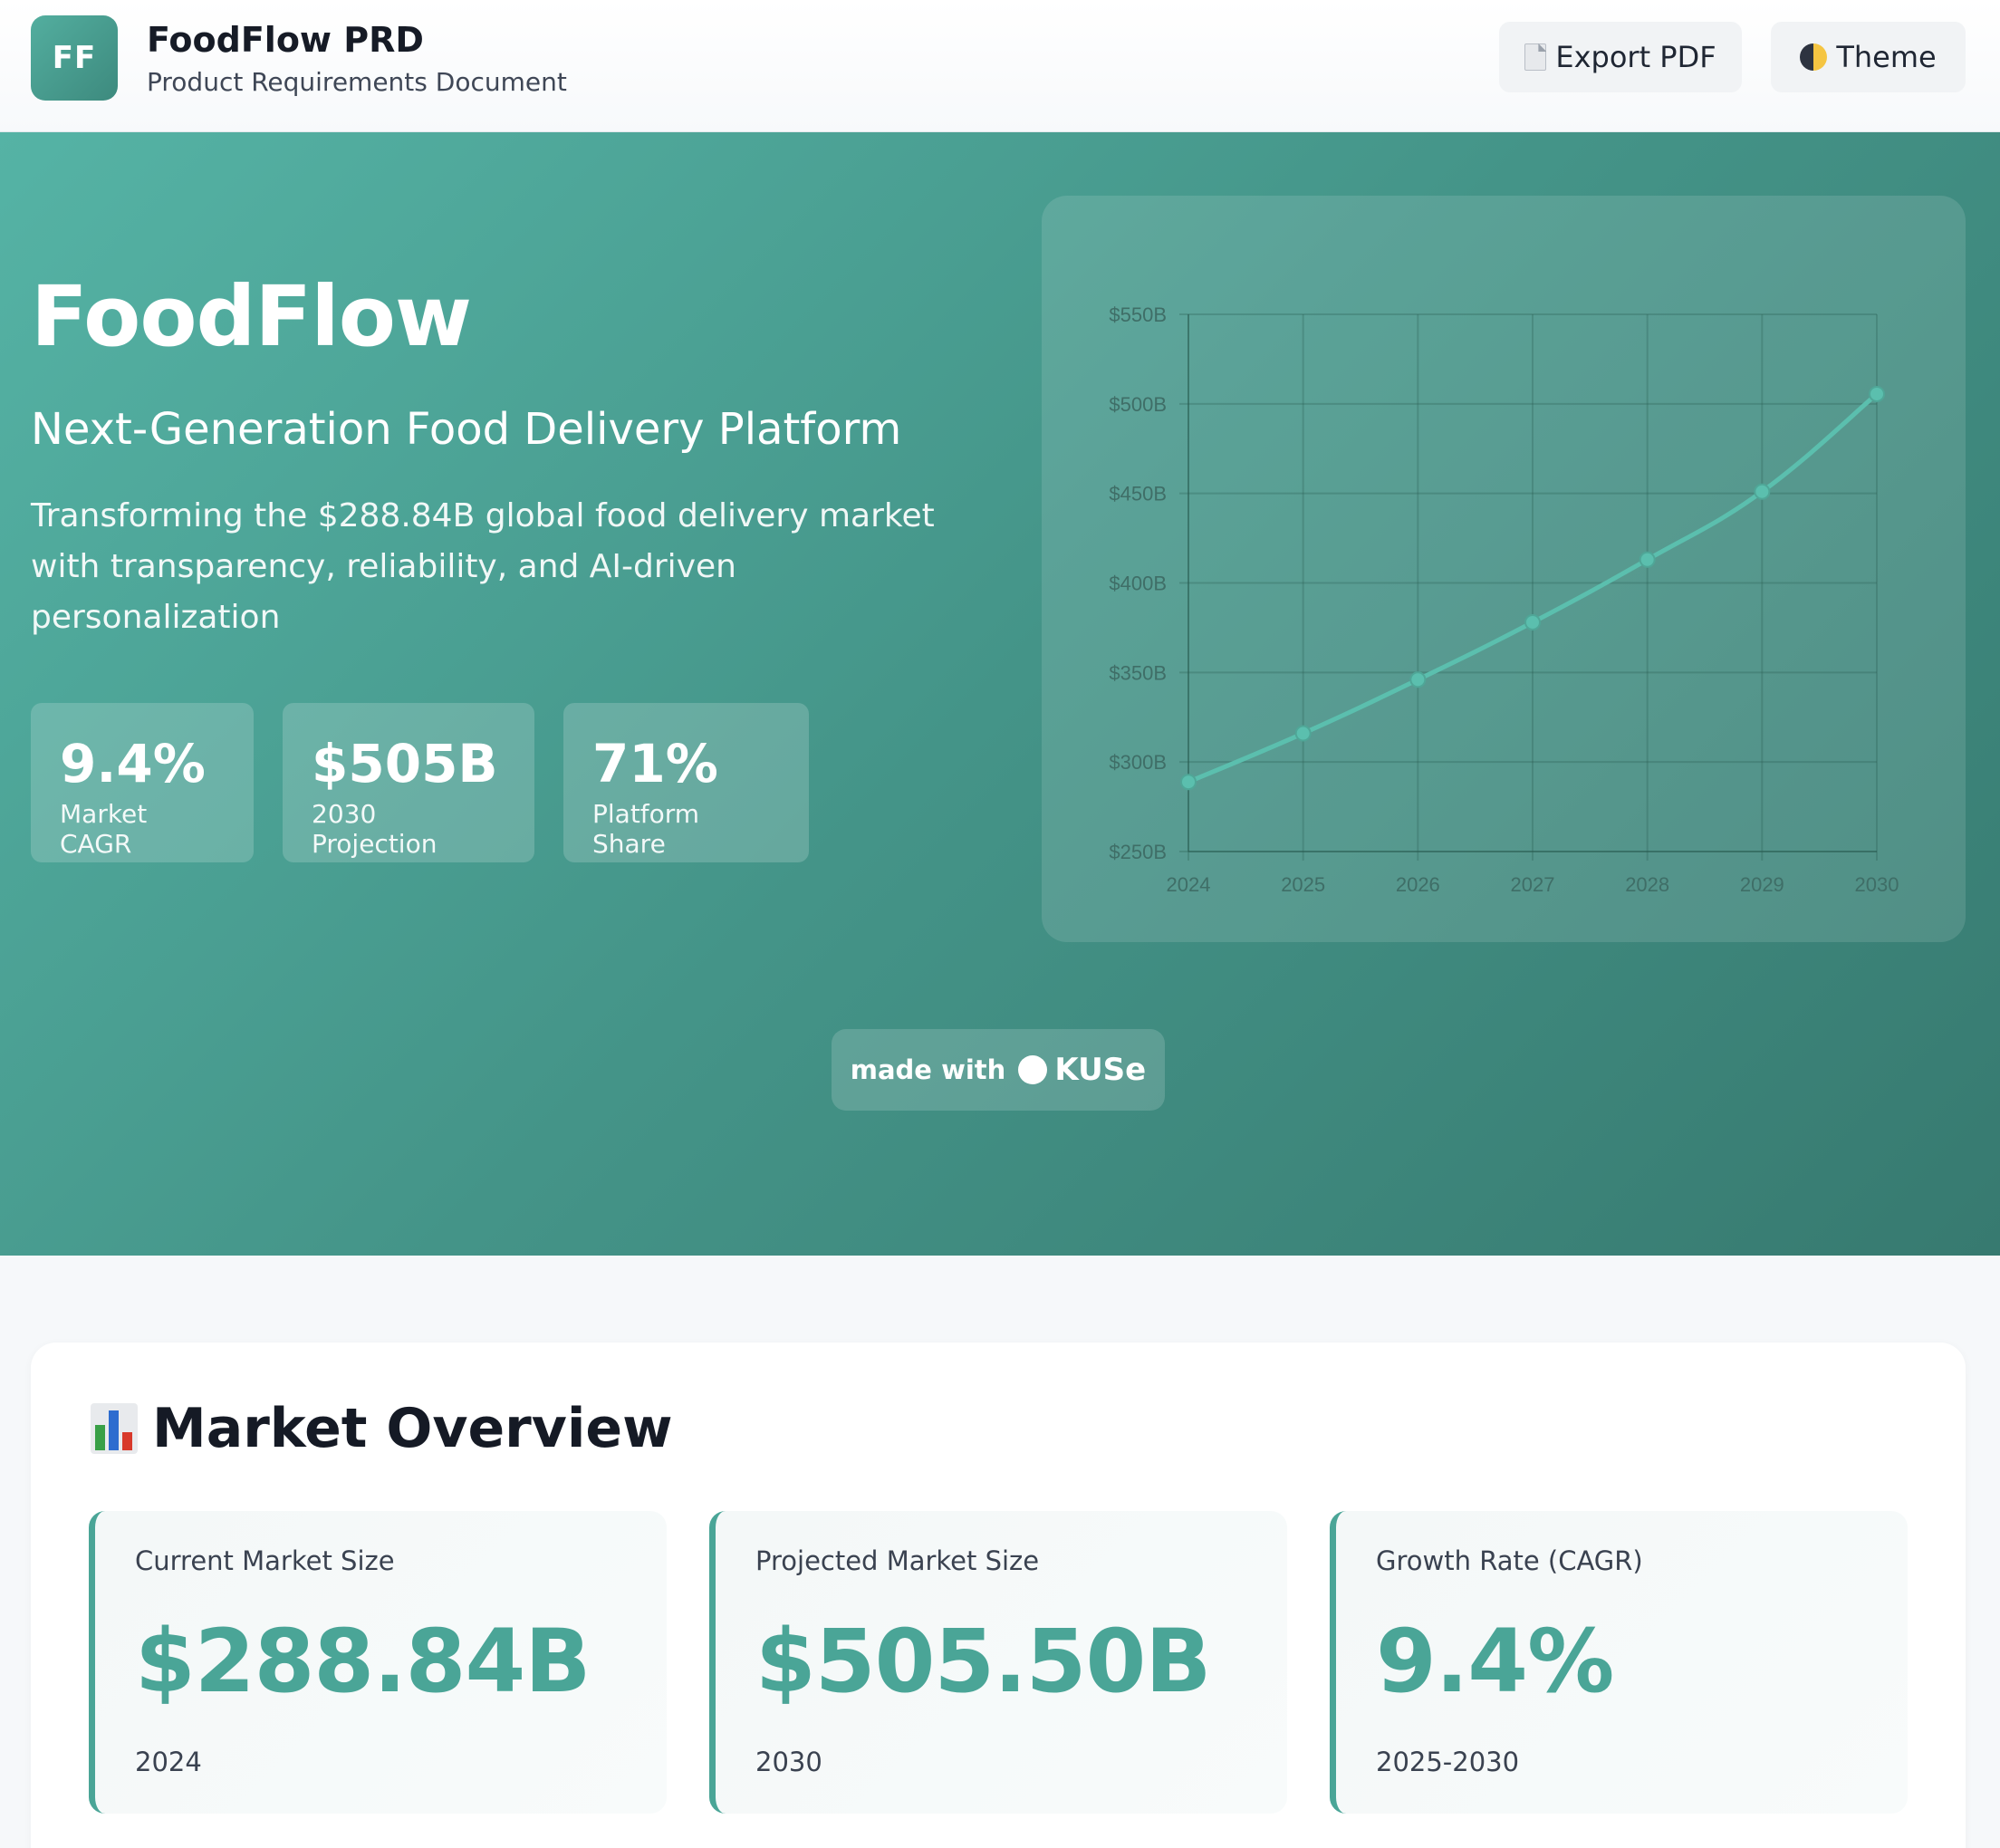  I want to click on stat-value: 9.4%, so click(133, 763).